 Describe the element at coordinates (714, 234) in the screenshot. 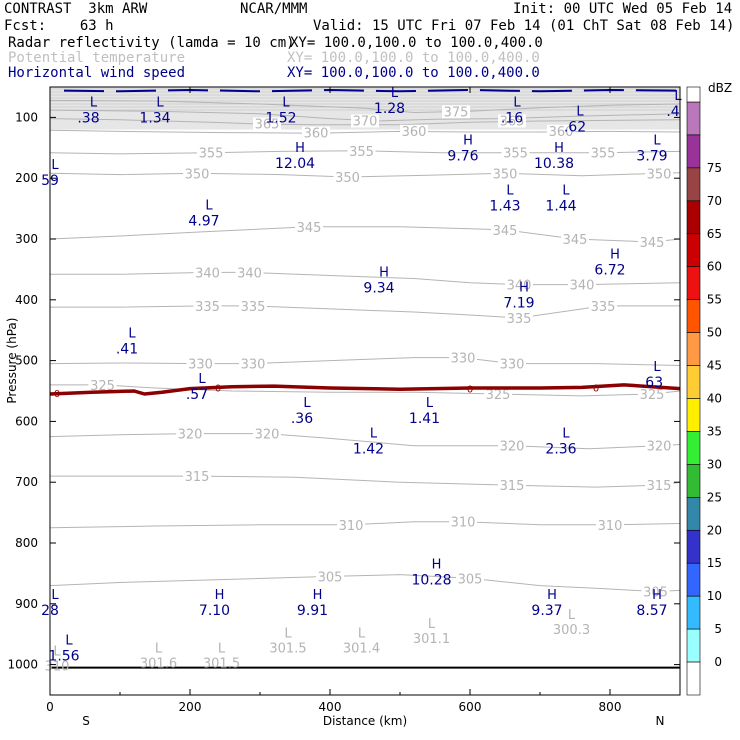

I see `colorbar-level: 65` at that location.